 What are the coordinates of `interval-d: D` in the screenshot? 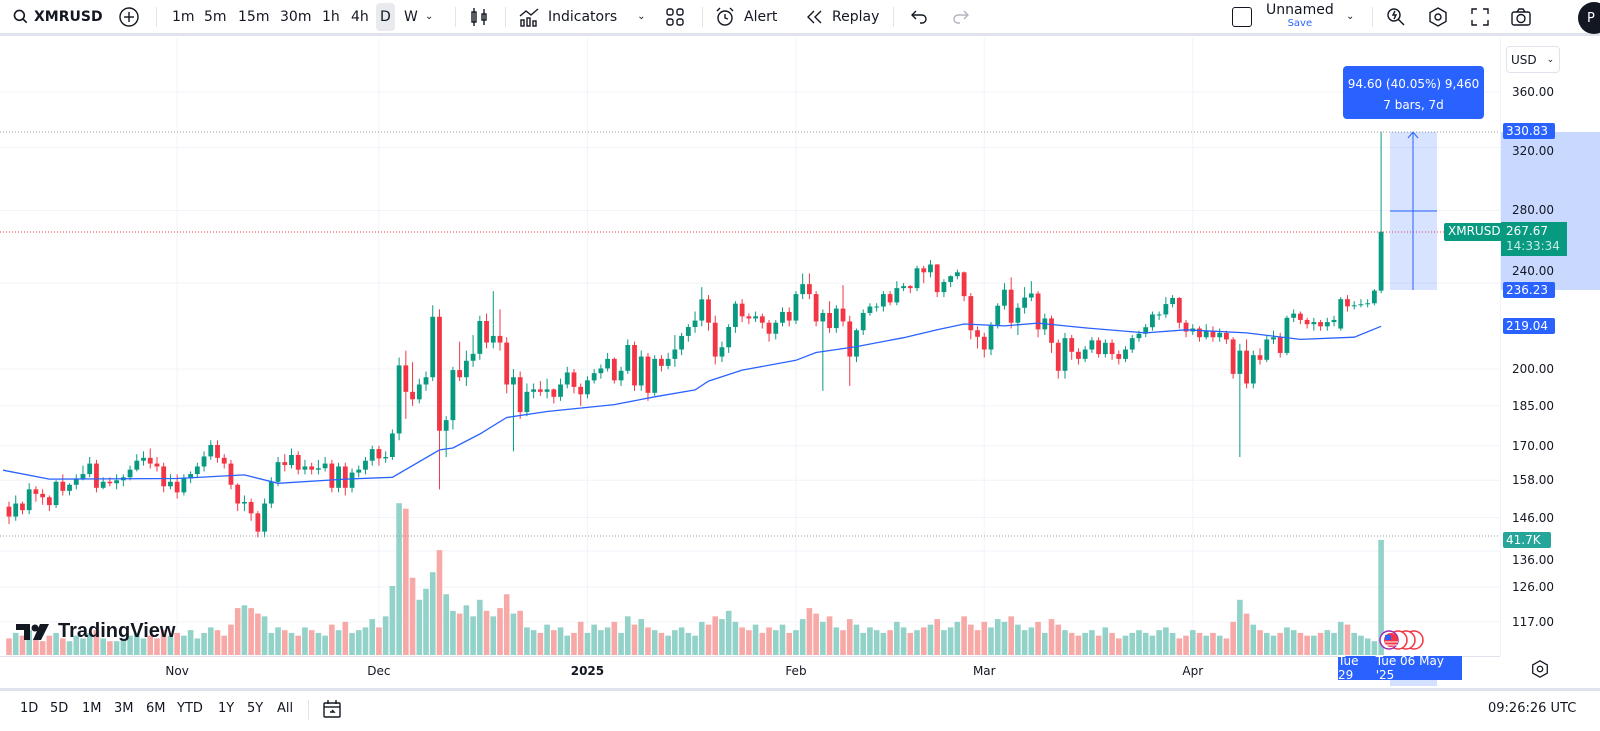 It's located at (385, 17).